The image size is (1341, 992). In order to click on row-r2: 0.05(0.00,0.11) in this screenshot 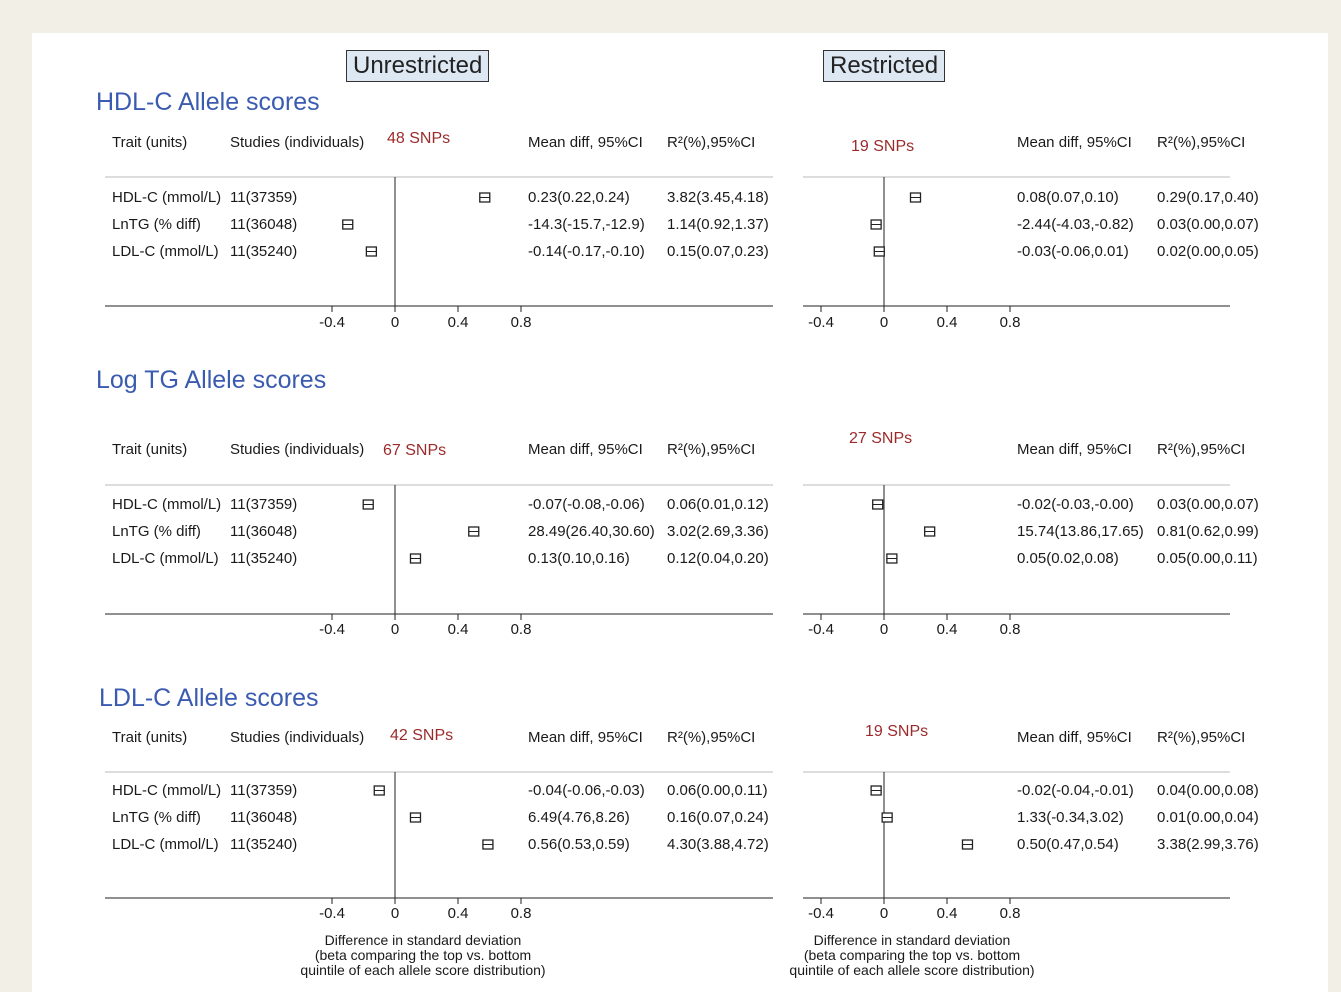, I will do `click(1207, 558)`.